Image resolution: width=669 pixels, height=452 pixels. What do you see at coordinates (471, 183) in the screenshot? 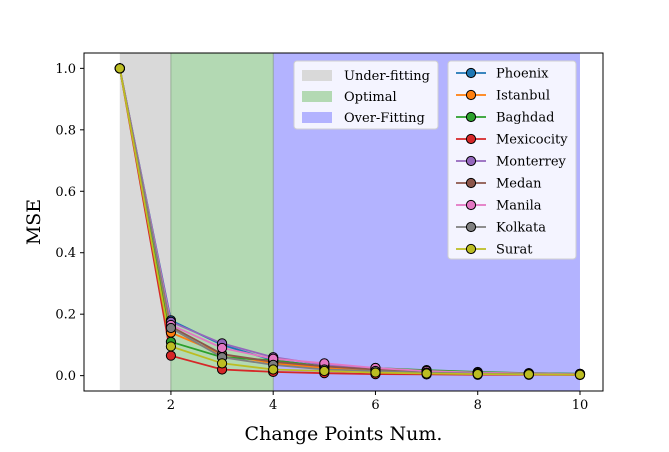
I see `legend-marker-medan` at bounding box center [471, 183].